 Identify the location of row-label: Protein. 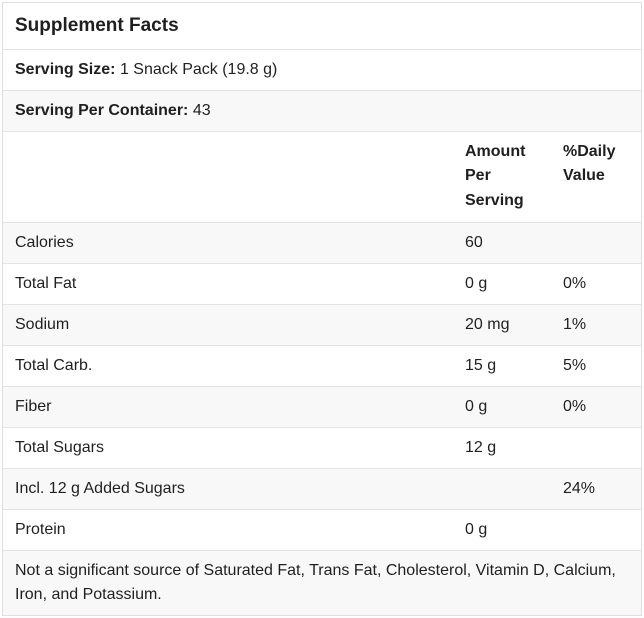
(40, 529).